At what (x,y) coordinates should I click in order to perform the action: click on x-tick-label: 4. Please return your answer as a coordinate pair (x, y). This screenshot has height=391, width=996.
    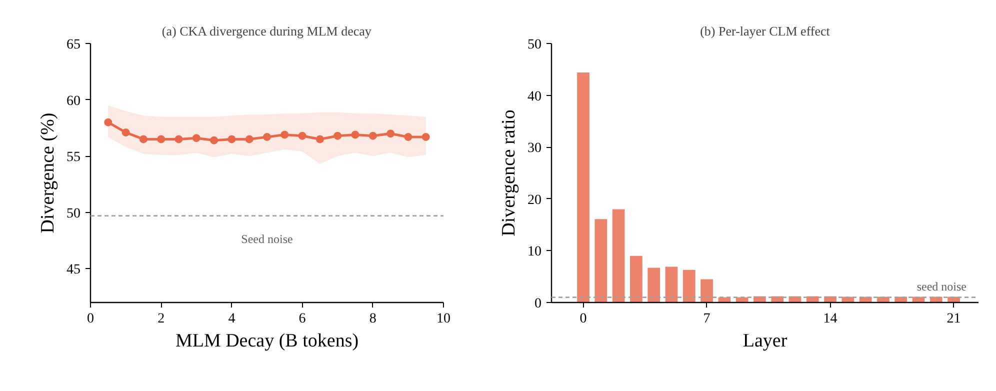
    Looking at the image, I should click on (232, 319).